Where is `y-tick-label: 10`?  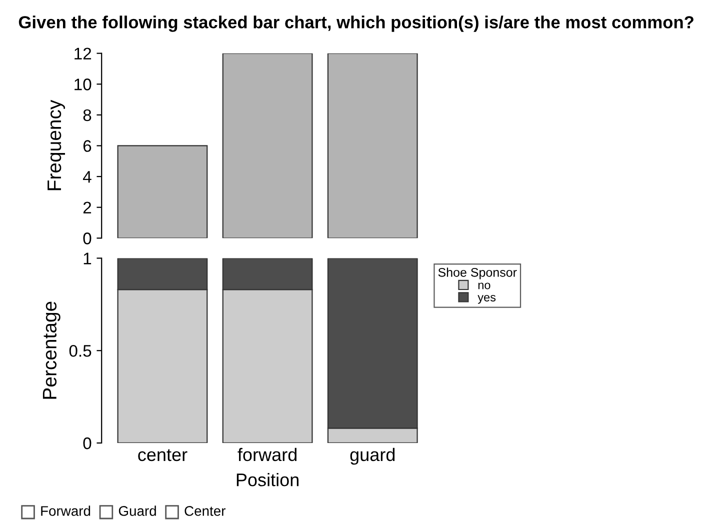 y-tick-label: 10 is located at coordinates (83, 84).